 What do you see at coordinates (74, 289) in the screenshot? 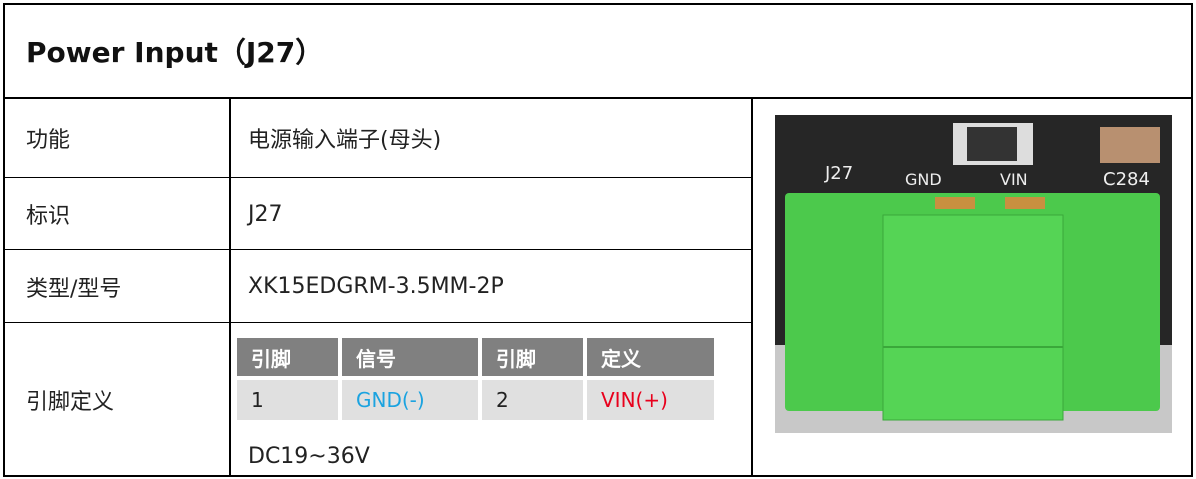
I see `row-label: 类型/型号` at bounding box center [74, 289].